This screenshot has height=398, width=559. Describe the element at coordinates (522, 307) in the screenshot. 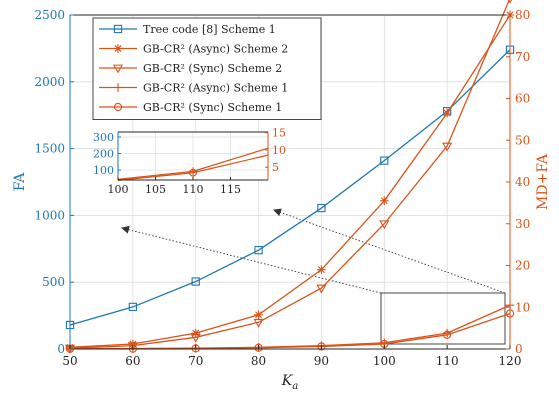

I see `right-y-tick-label: 10` at that location.